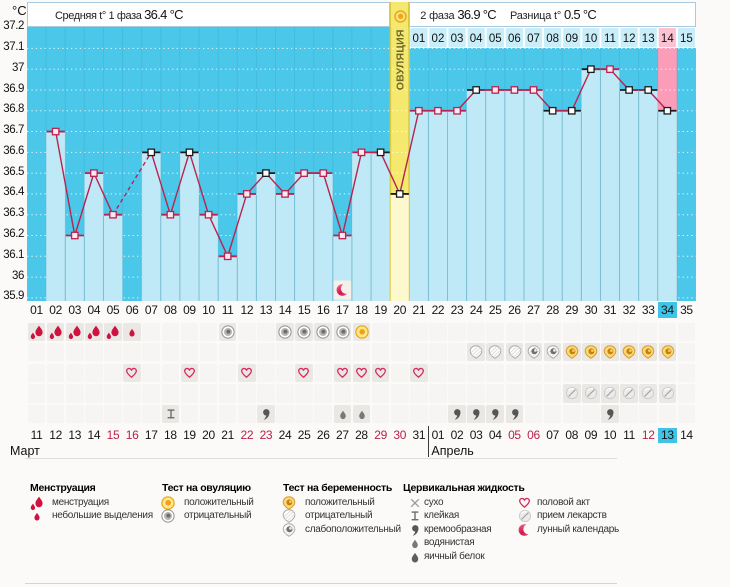  What do you see at coordinates (533, 39) in the screenshot?
I see `svg-text: 07` at bounding box center [533, 39].